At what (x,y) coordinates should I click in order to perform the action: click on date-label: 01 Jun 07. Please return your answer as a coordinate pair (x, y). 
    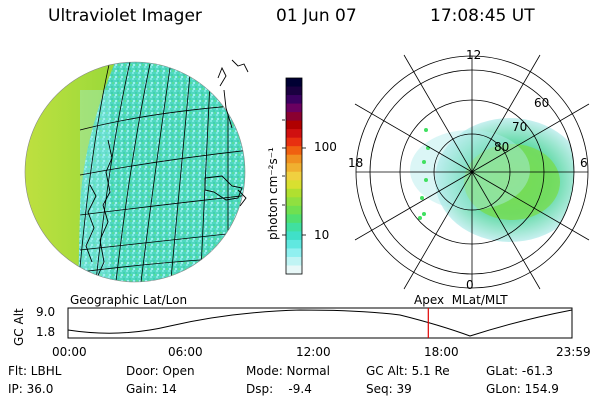
    Looking at the image, I should click on (316, 16).